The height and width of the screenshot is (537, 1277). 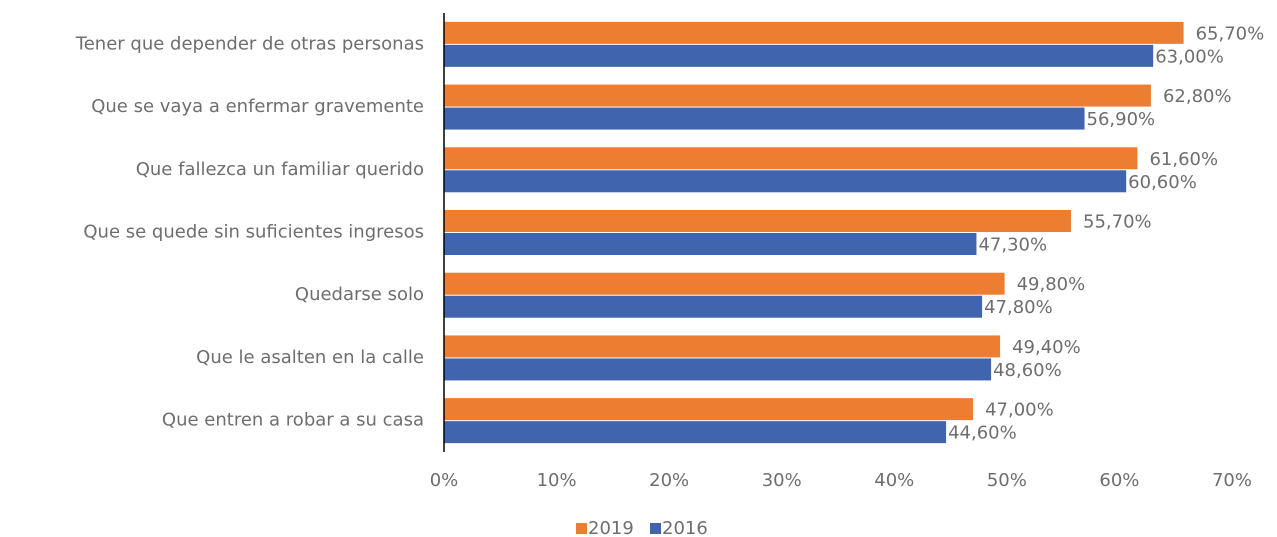 What do you see at coordinates (1018, 307) in the screenshot?
I see `data-label: 47,80%` at bounding box center [1018, 307].